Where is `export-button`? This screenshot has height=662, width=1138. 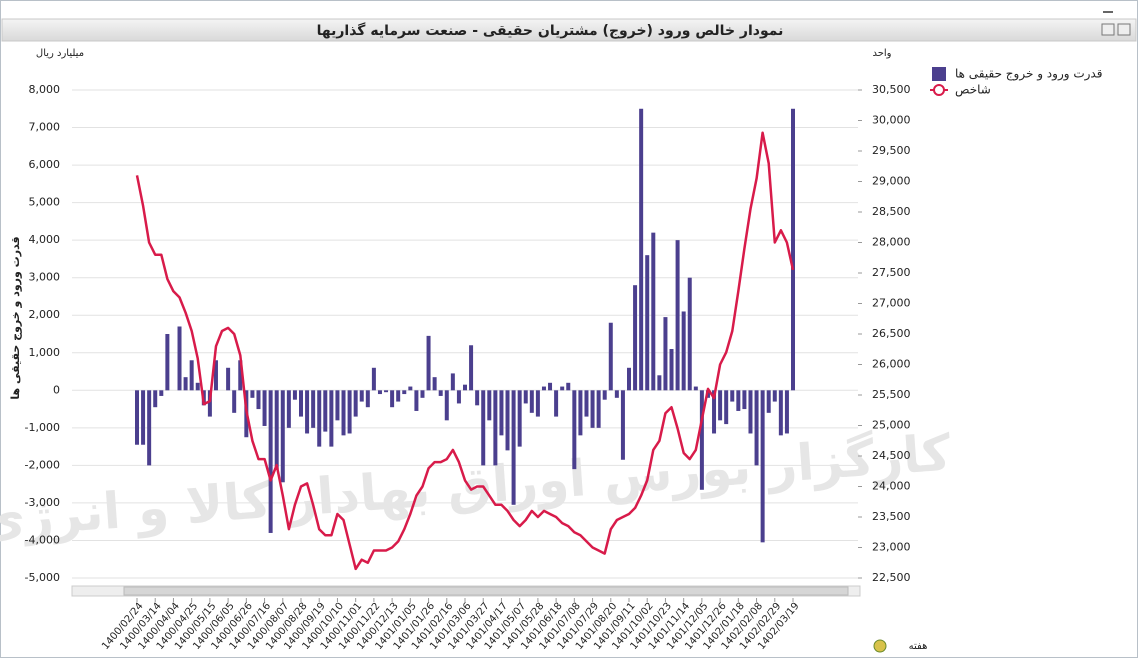
export-button is located at coordinates (1108, 29).